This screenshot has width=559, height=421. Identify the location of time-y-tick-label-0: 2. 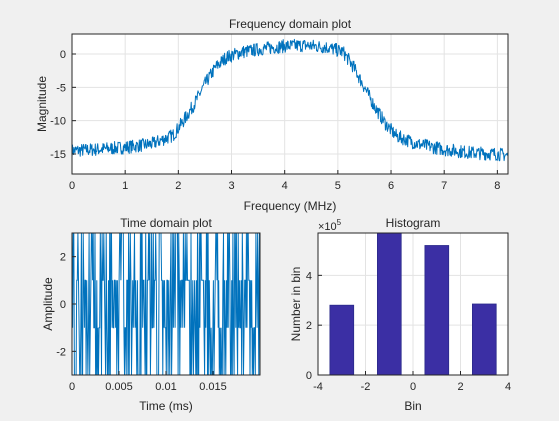
(63, 258).